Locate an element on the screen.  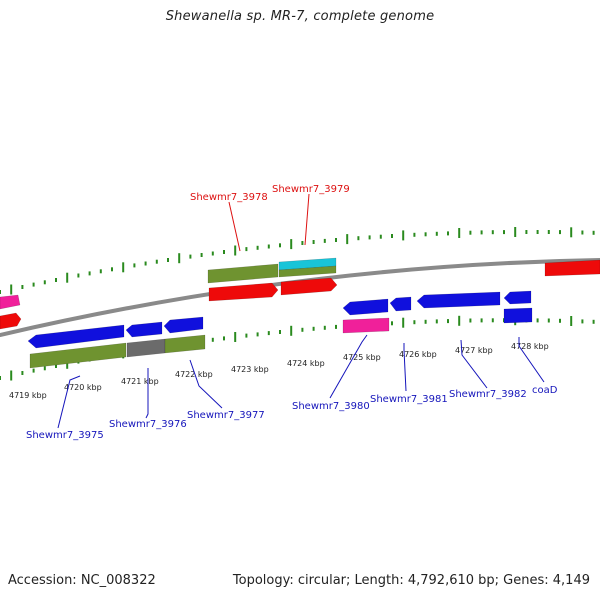
gene-label-3977: Shewmr7_3977 is located at coordinates (226, 415).